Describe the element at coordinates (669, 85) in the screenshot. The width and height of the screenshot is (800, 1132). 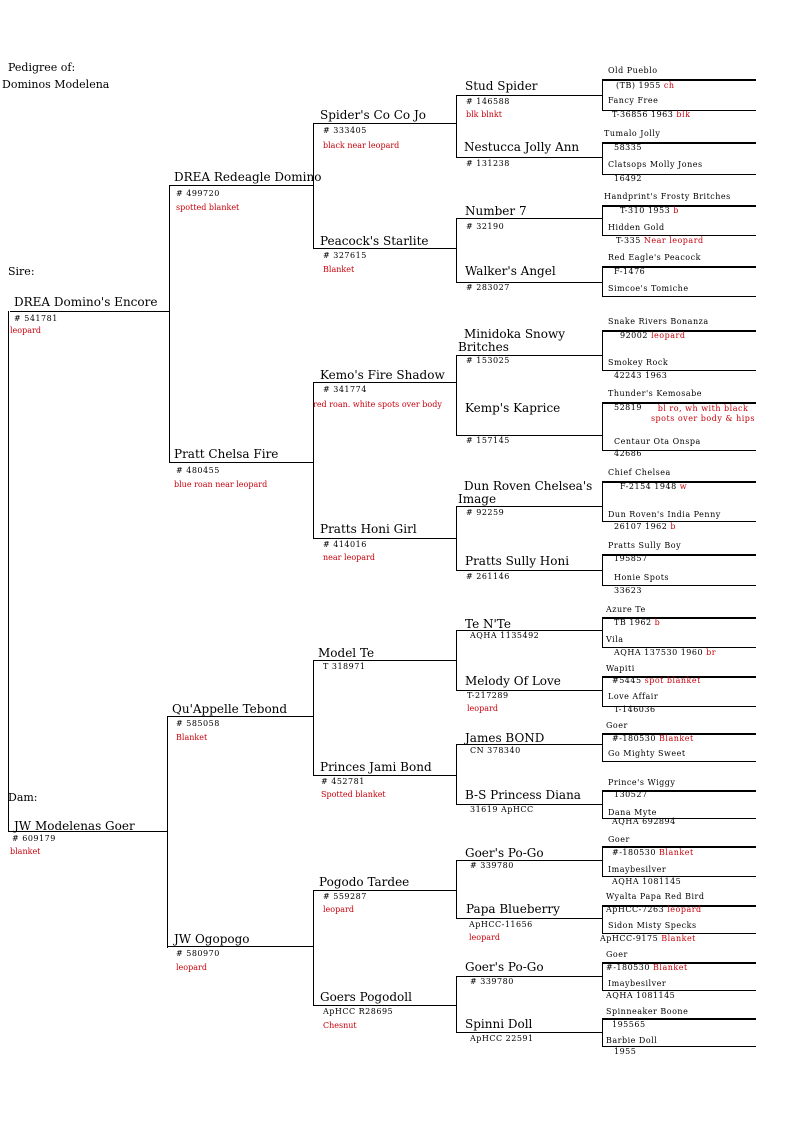
I see `gen5-1-color: ch` at that location.